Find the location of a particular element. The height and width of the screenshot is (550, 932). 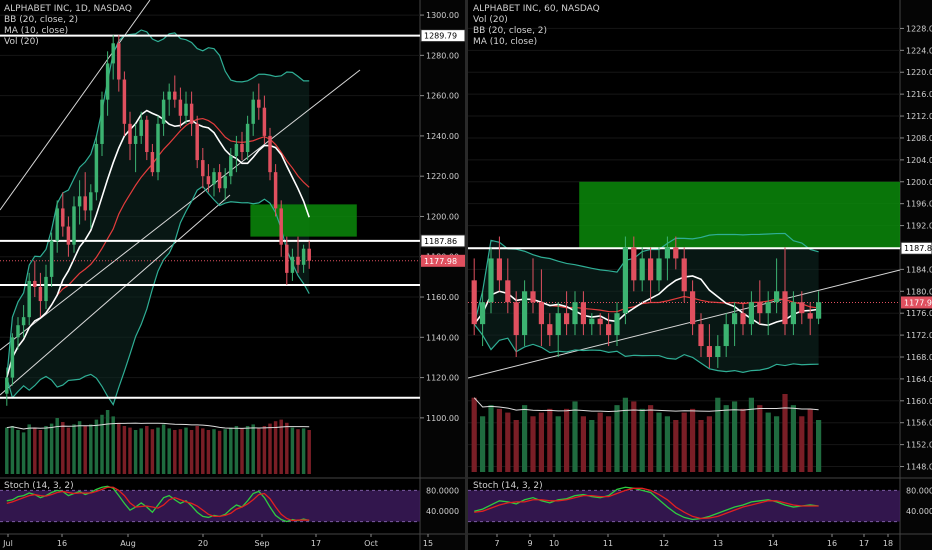

y-tick-label: 1300.00 is located at coordinates (442, 15).